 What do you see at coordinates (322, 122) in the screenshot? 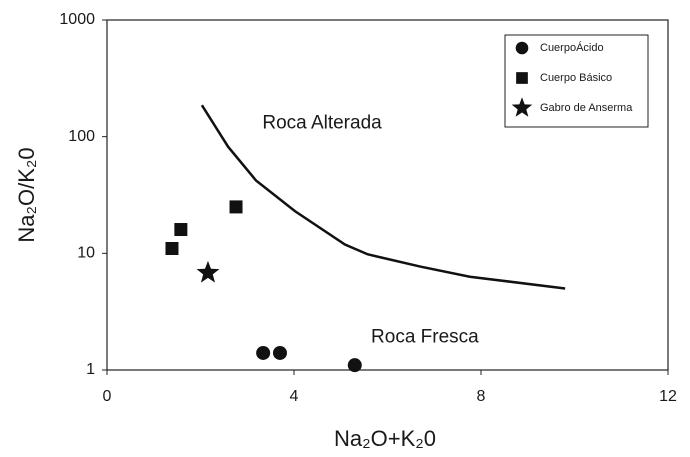
I see `annotation: Roca Alterada` at bounding box center [322, 122].